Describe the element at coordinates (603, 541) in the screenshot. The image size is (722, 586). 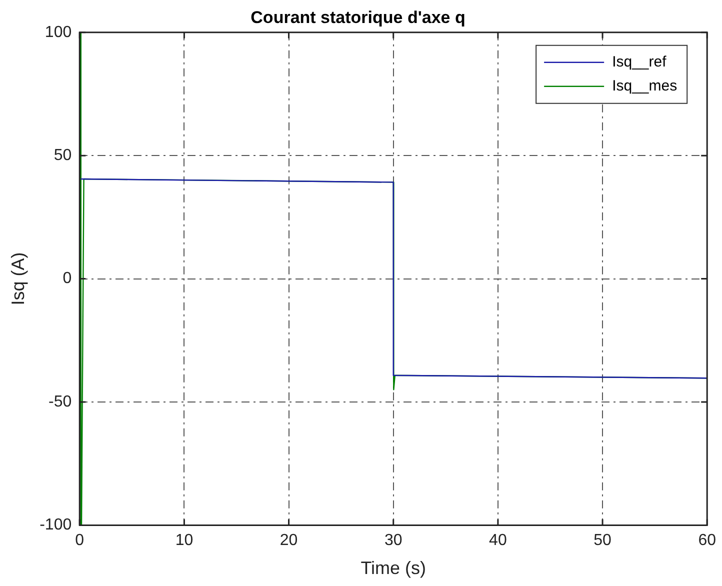
I see `x-tick-label: 50` at that location.